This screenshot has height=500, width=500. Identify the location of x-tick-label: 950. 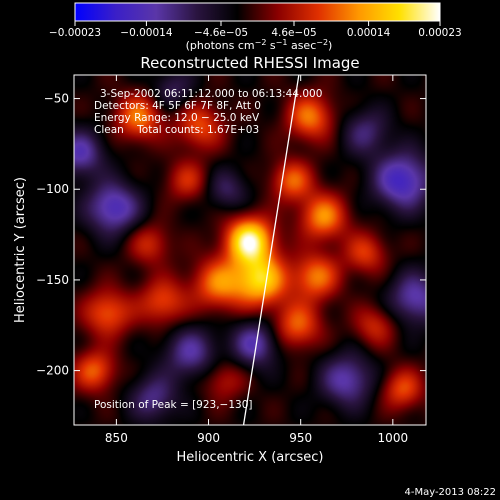
(300, 438).